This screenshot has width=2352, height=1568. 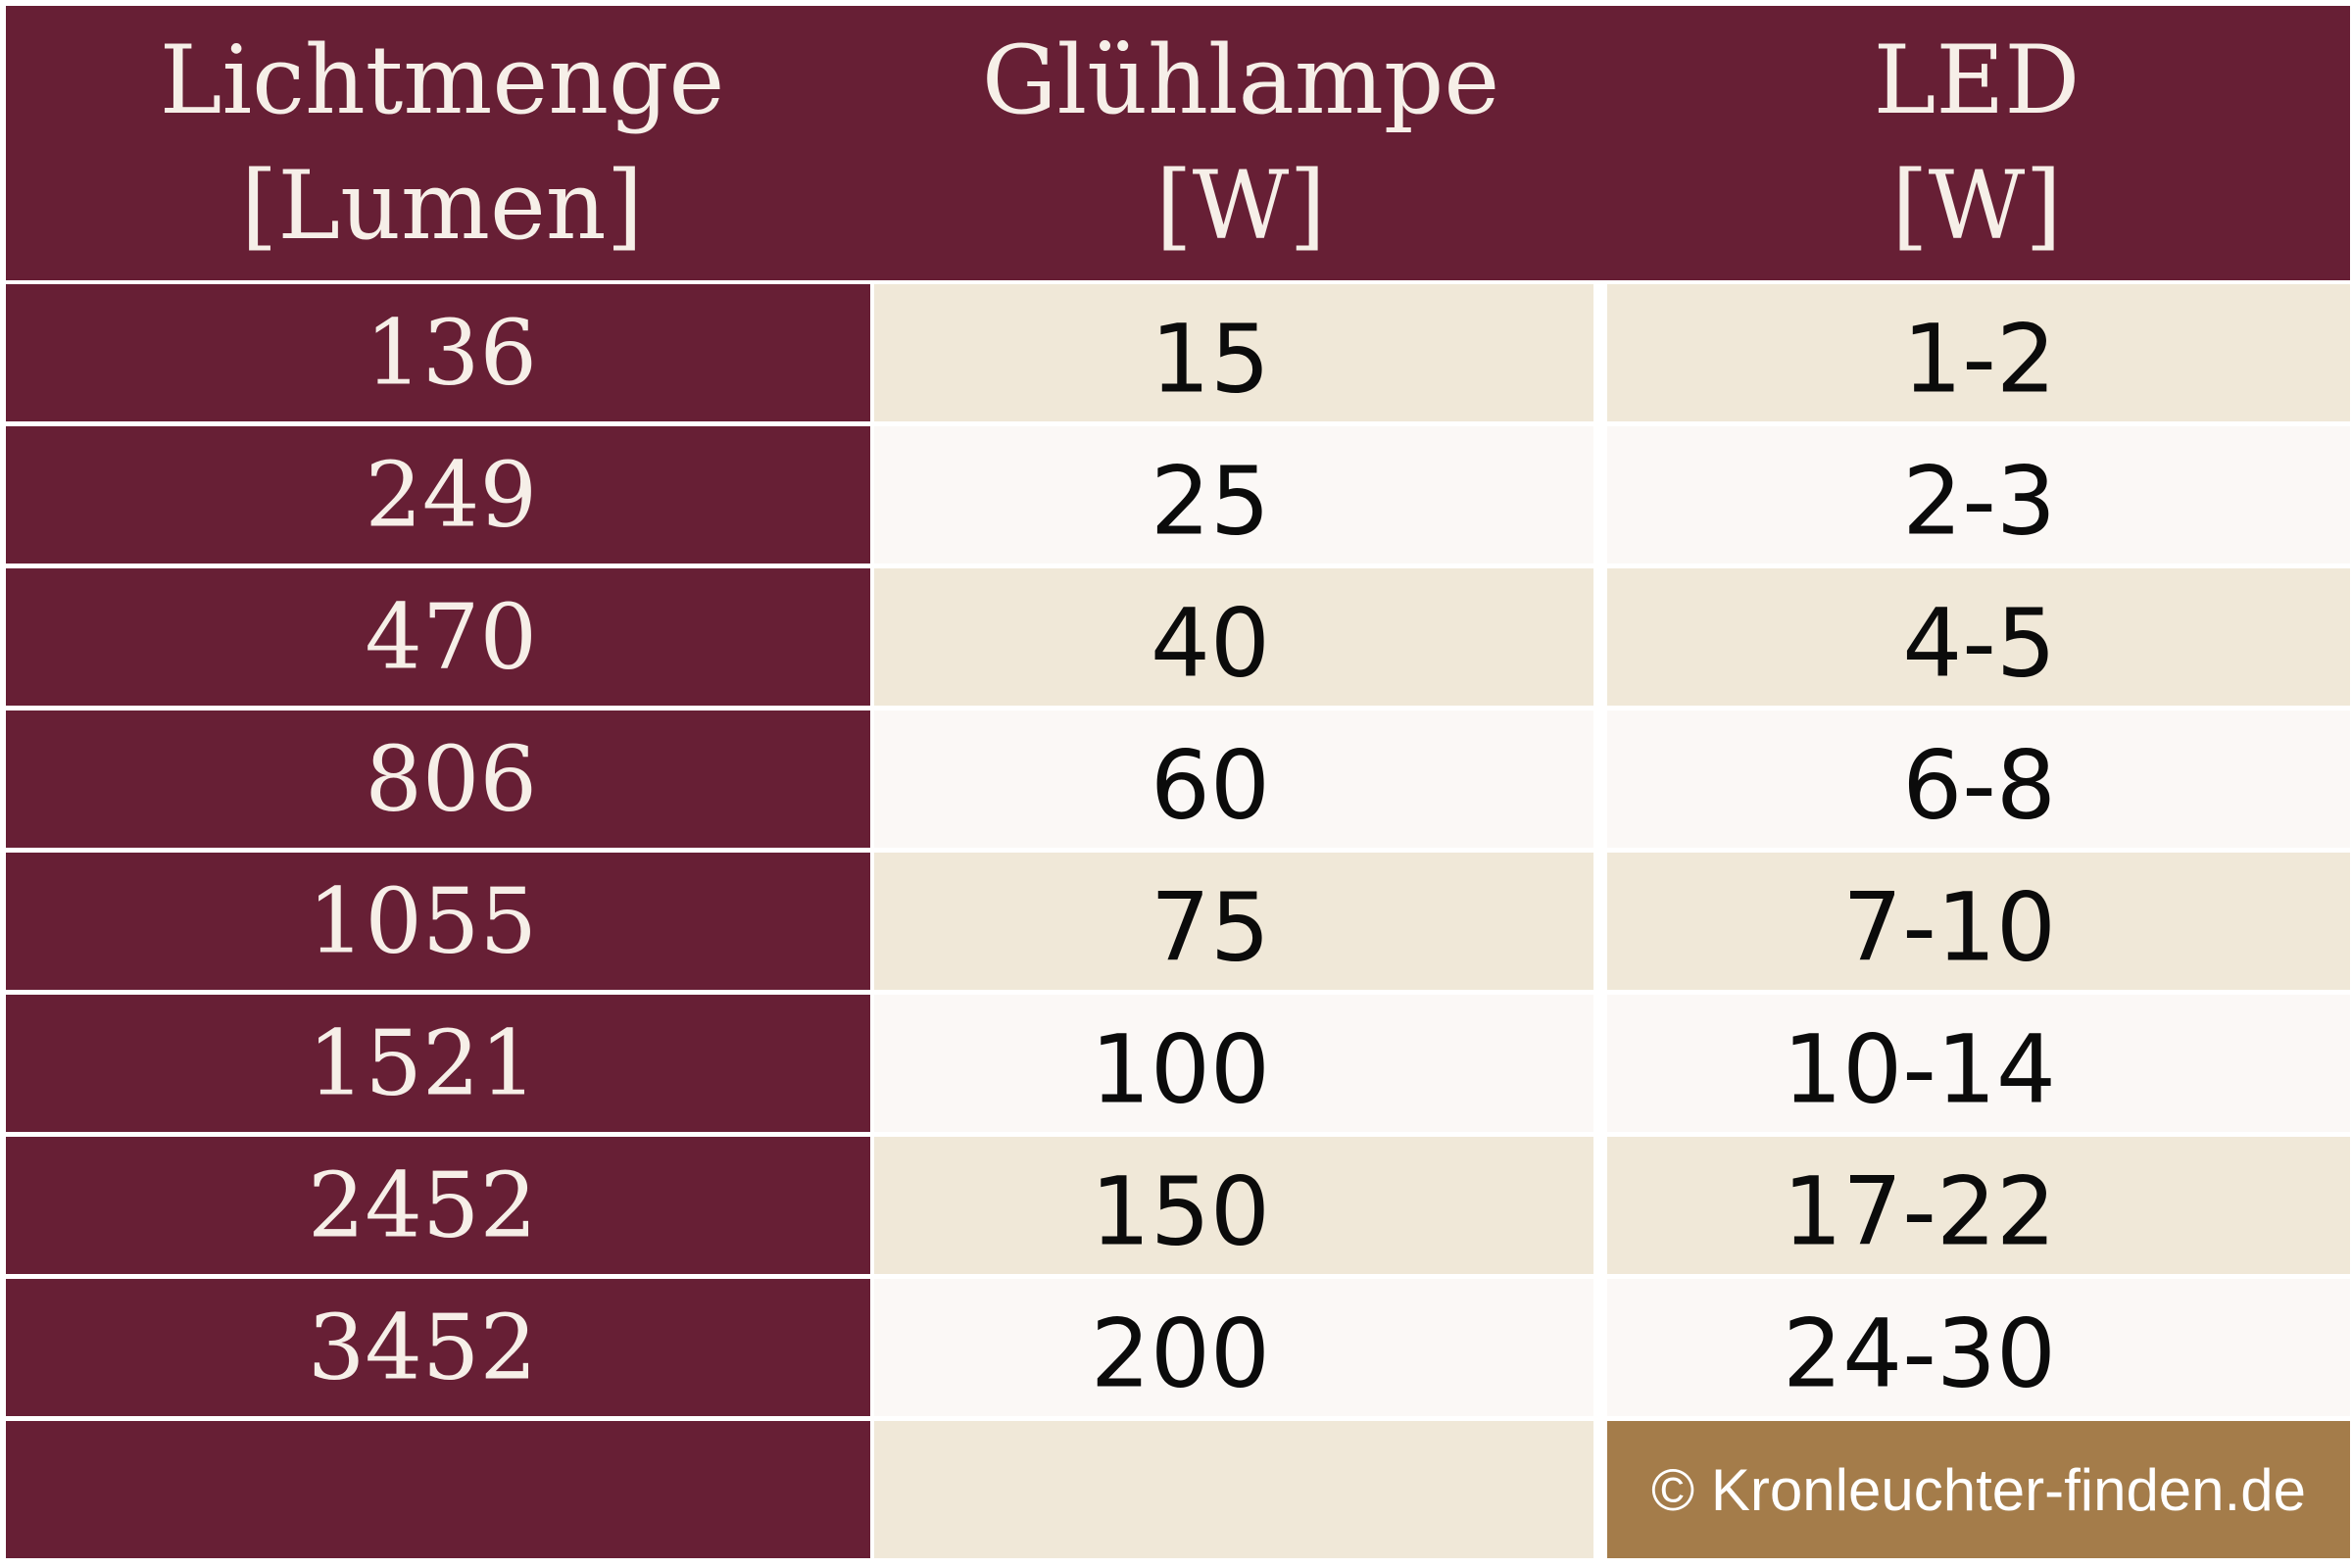 What do you see at coordinates (1210, 501) in the screenshot?
I see `gluehlampe-value: 25` at bounding box center [1210, 501].